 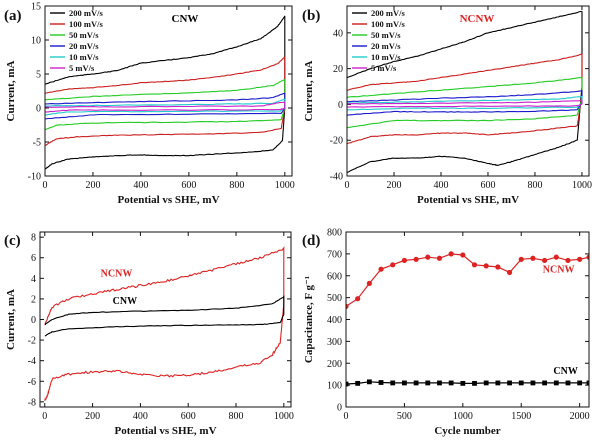 I want to click on y-axis-title-b: Current, mA, so click(x=309, y=90).